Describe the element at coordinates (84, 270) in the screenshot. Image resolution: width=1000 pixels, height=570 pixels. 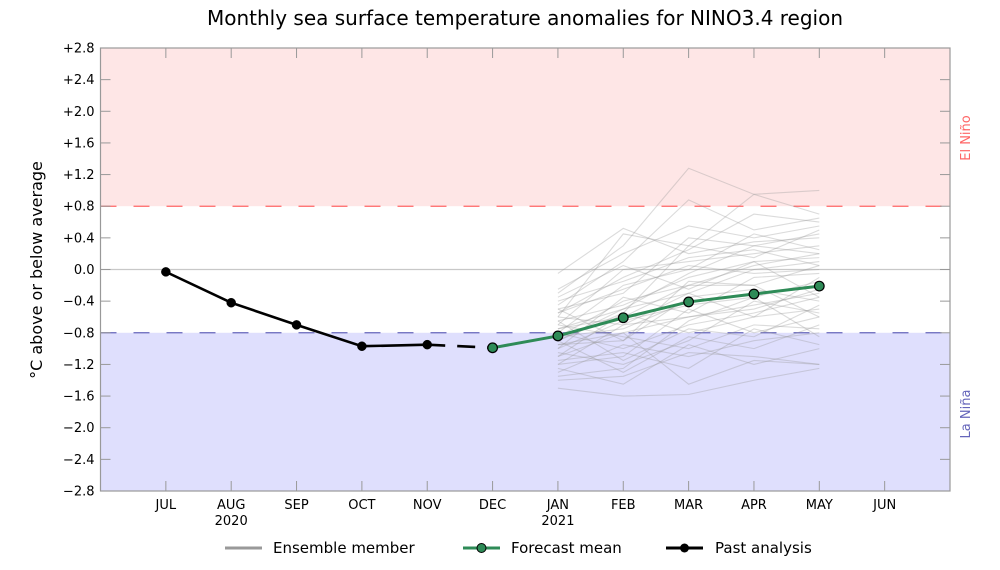
I see `y-tick-label: 0.0` at that location.